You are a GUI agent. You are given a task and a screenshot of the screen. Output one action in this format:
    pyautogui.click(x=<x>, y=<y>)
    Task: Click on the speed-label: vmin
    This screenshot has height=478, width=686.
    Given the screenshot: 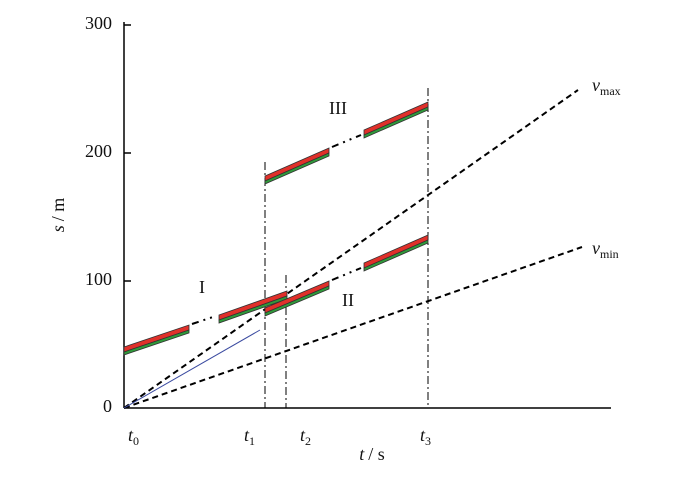 What is the action you would take?
    pyautogui.click(x=605, y=249)
    